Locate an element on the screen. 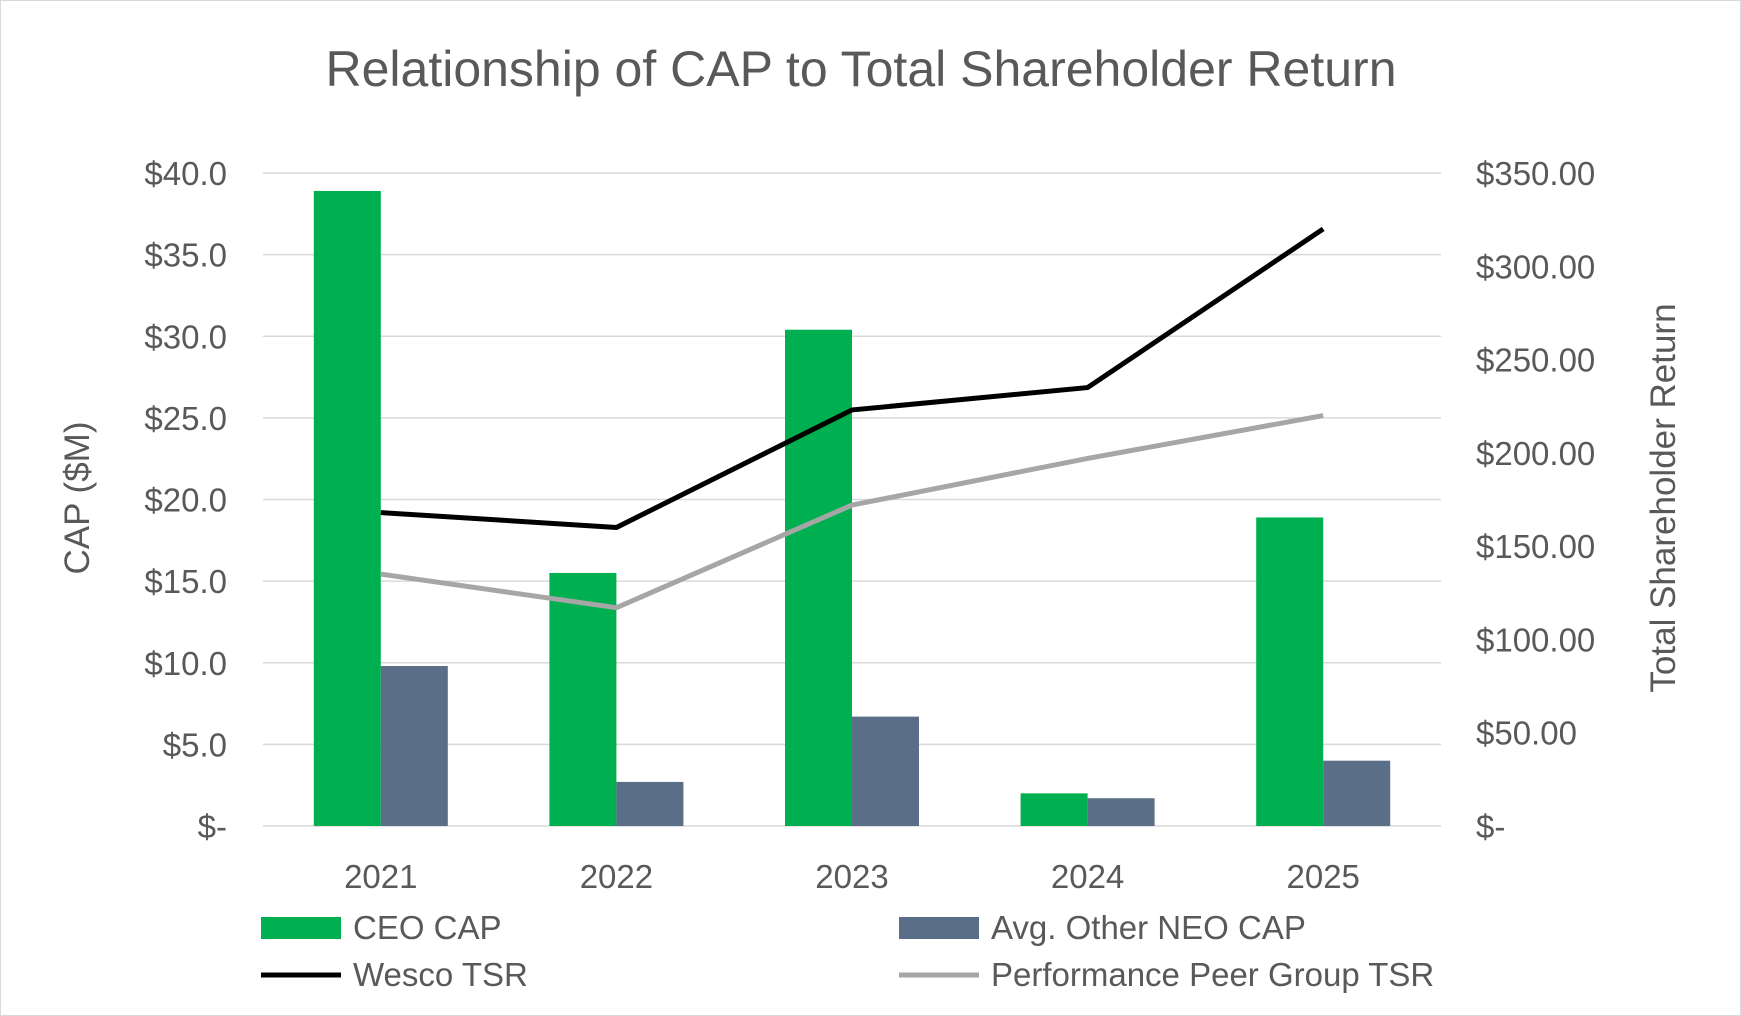 The image size is (1741, 1016). bar-ceo-cap-2021 is located at coordinates (347, 508).